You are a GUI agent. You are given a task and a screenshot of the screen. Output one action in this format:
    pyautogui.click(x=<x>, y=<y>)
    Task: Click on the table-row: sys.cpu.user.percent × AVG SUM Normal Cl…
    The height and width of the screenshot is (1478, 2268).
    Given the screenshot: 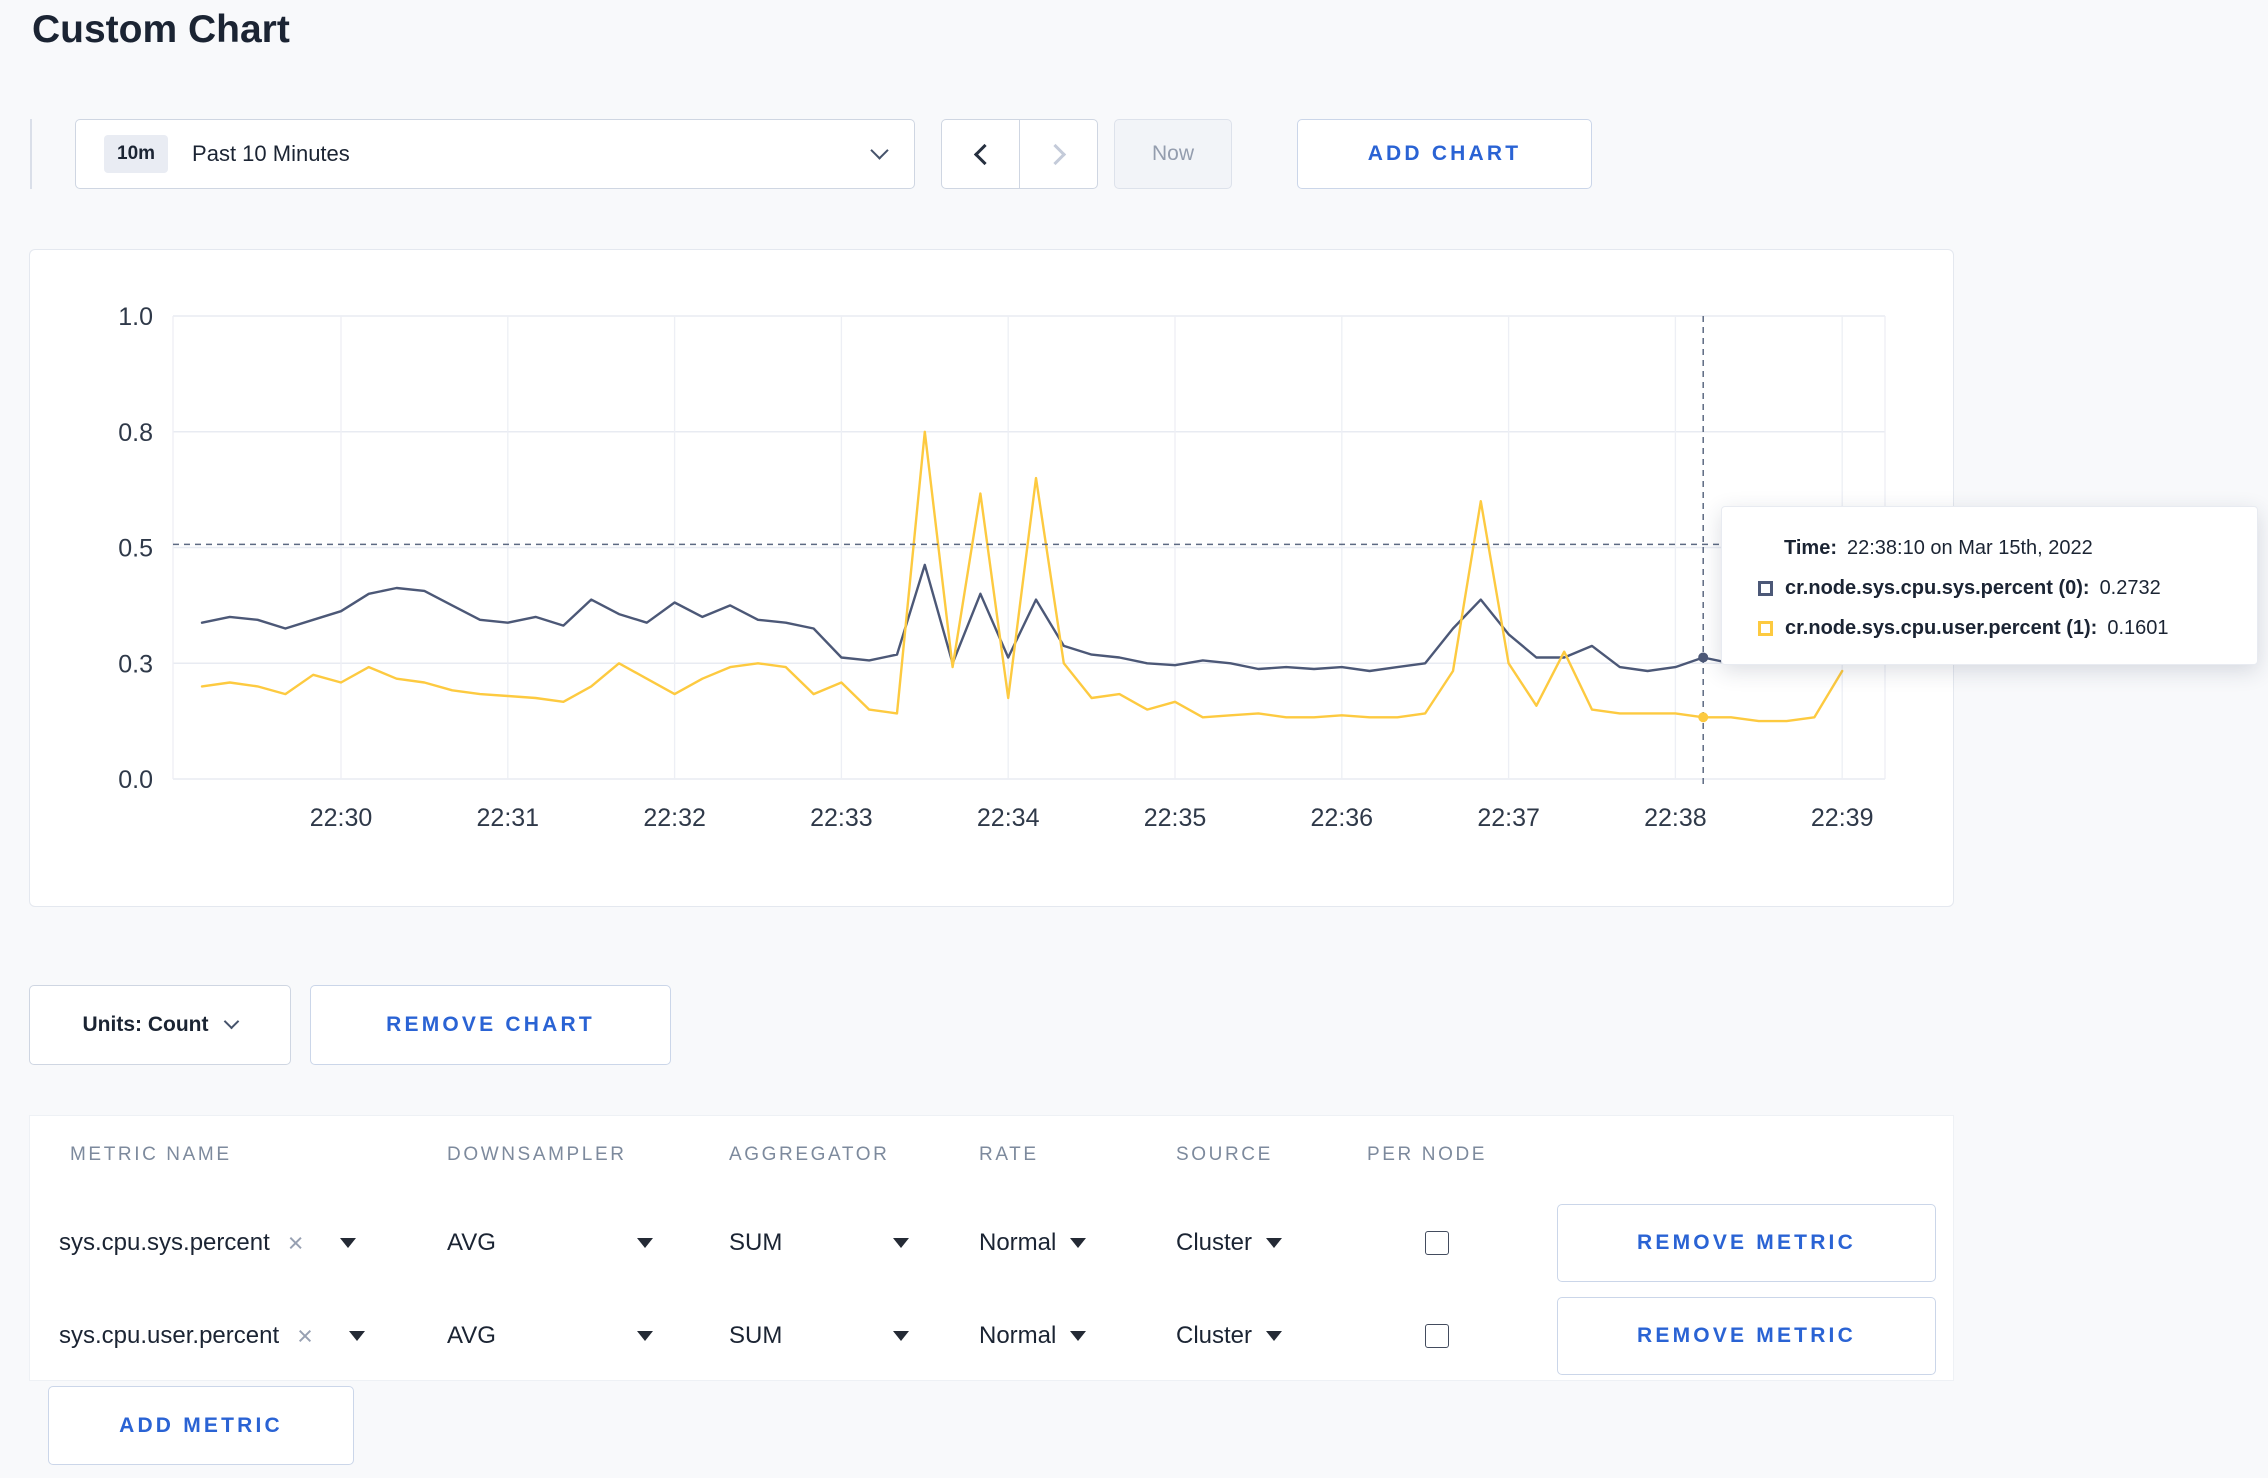 What is the action you would take?
    pyautogui.click(x=991, y=1336)
    